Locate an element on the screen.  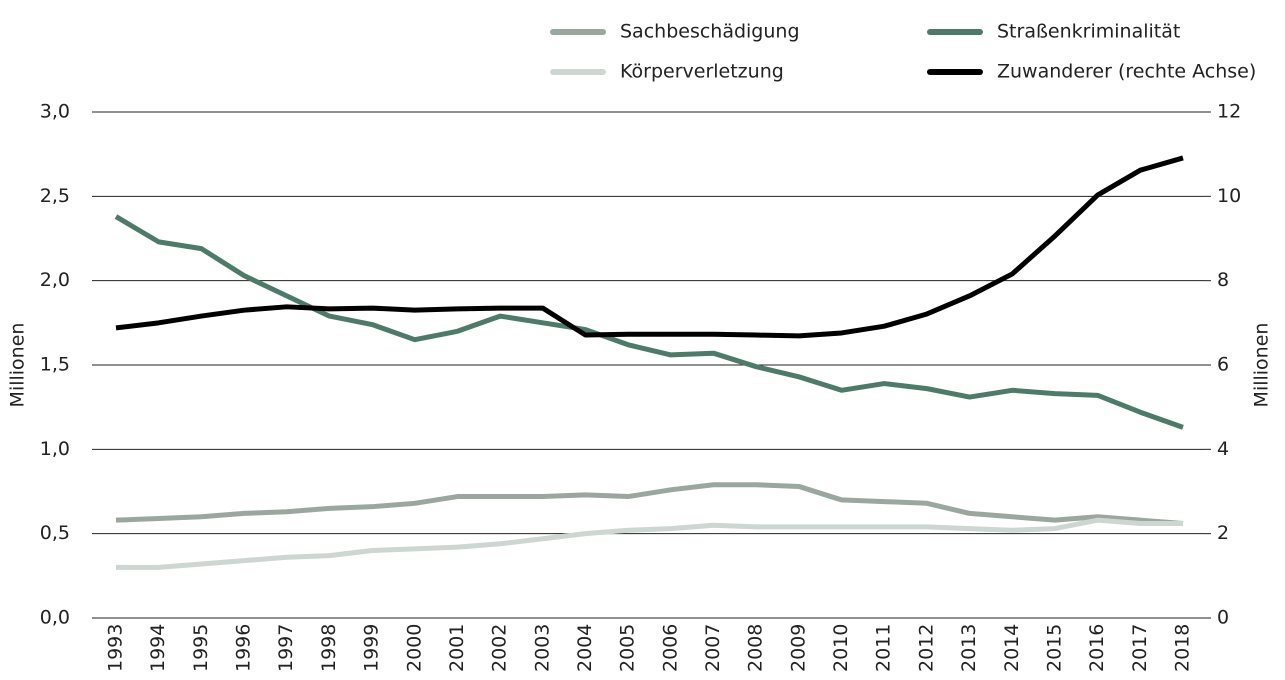
y-tick-label: 2,5 is located at coordinates (55, 196).